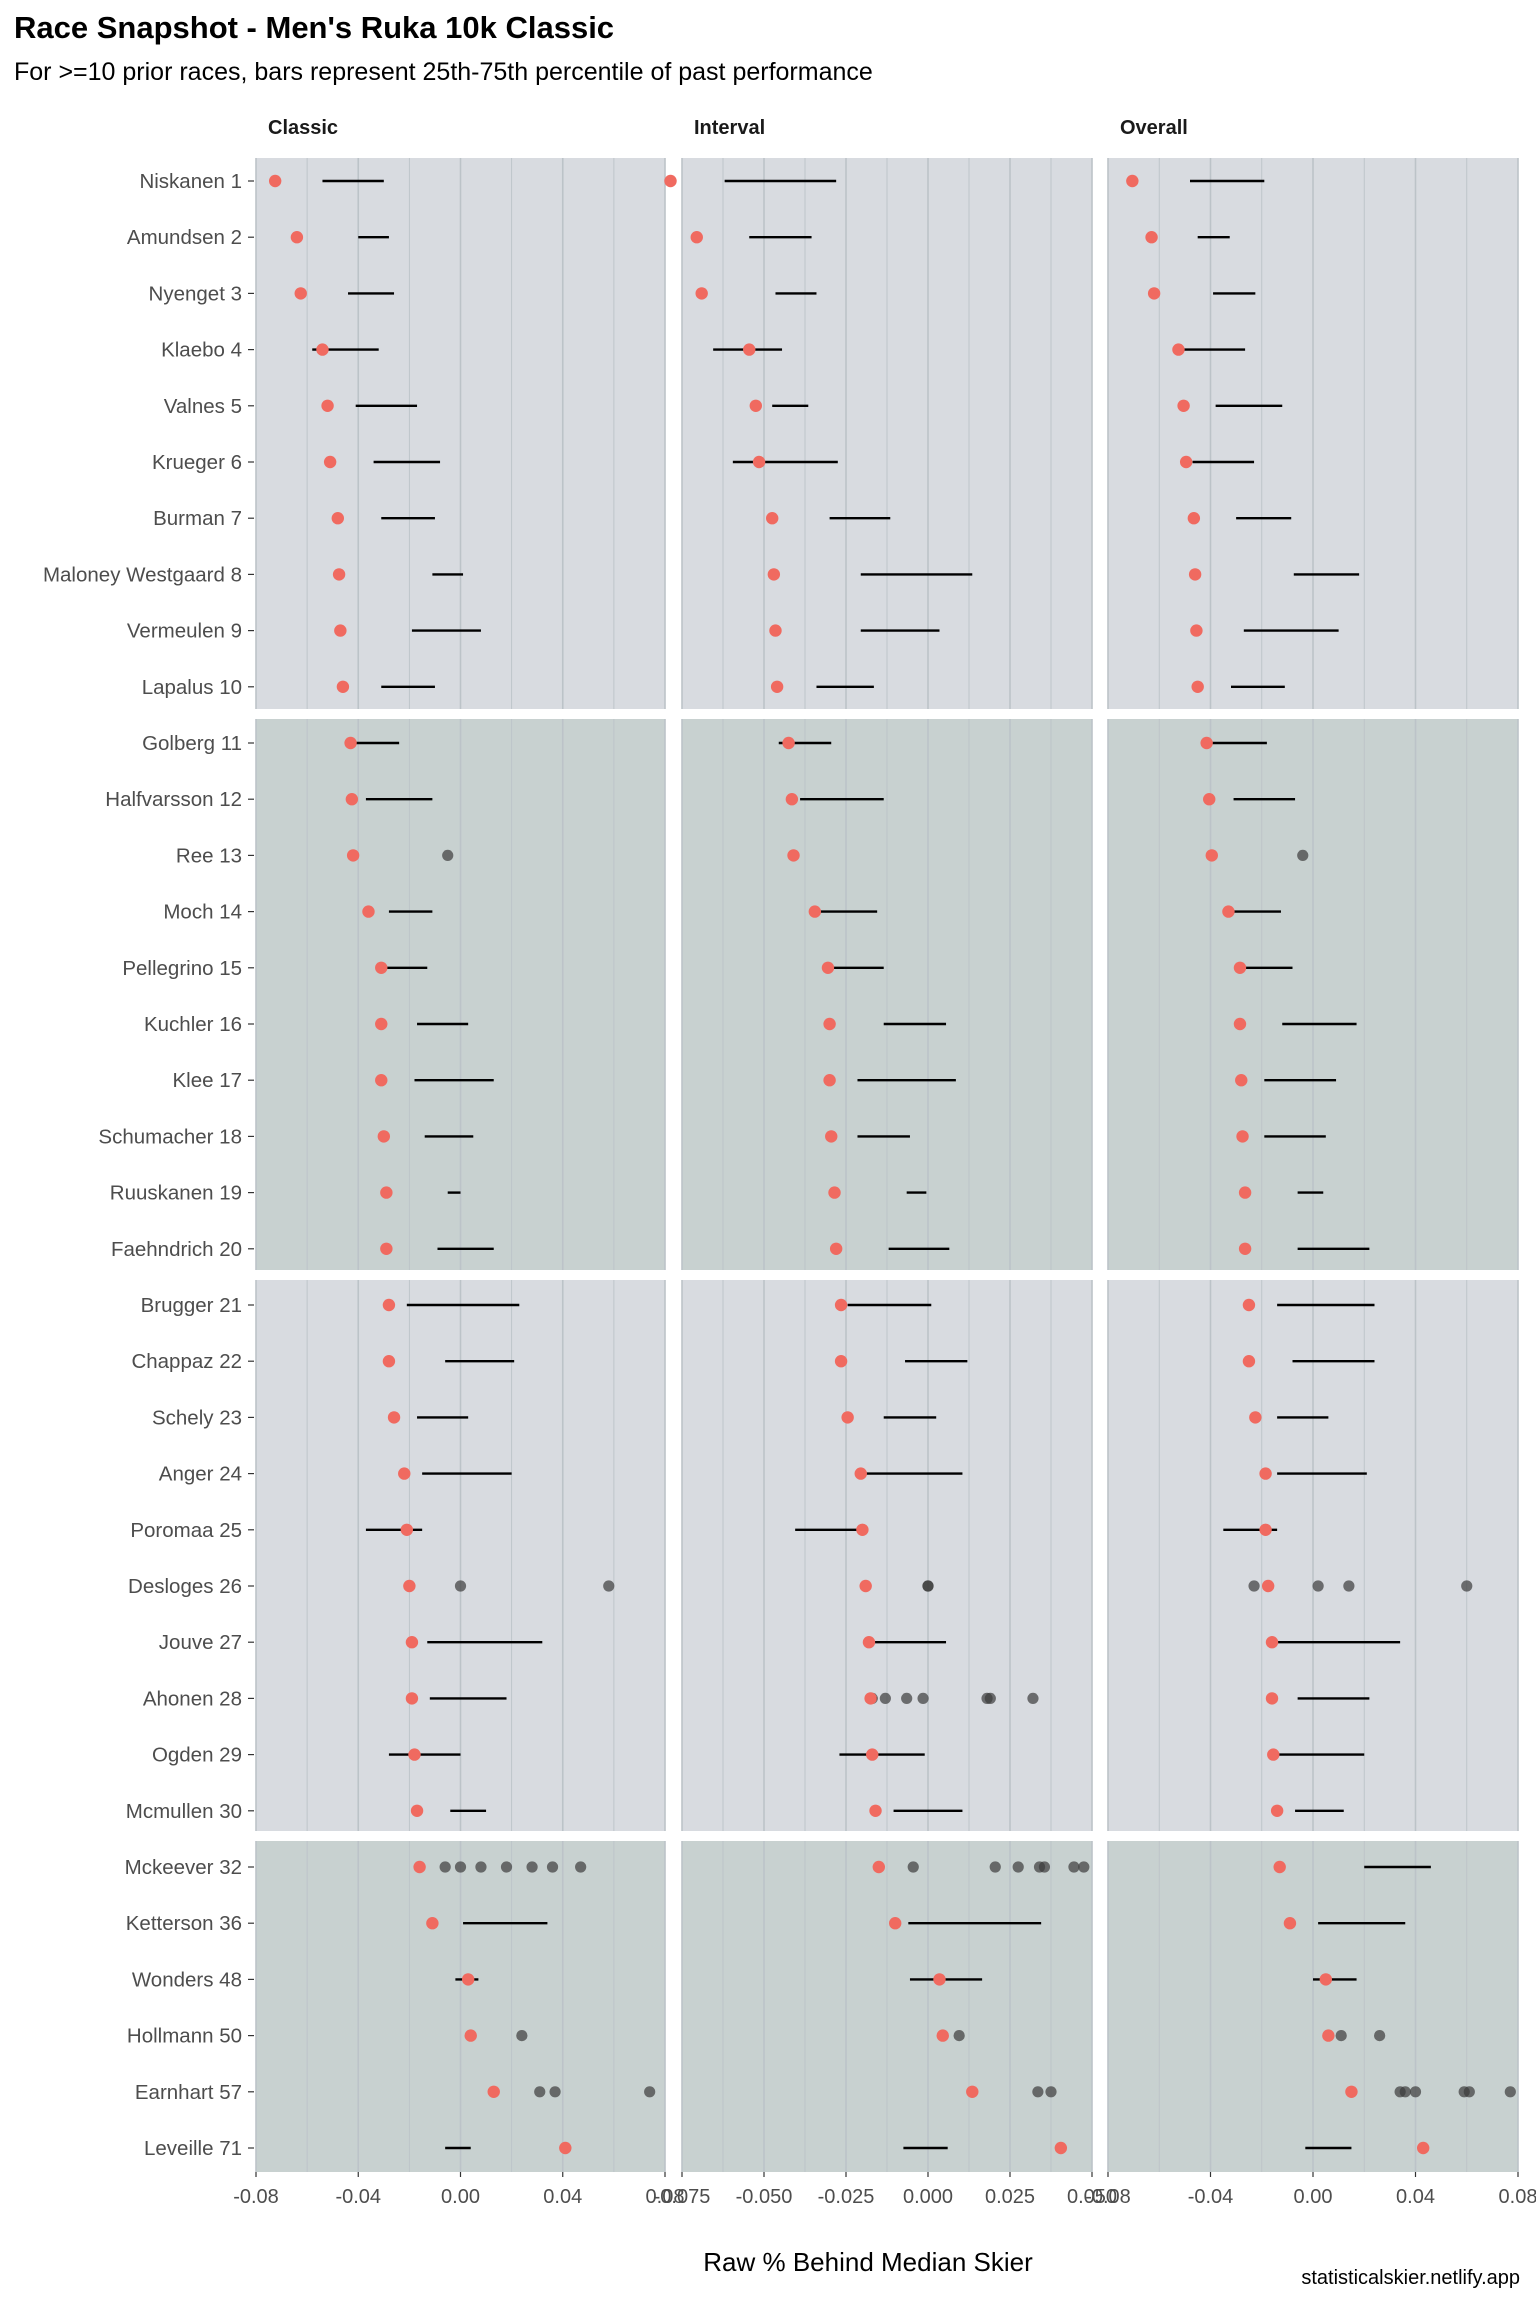 This screenshot has width=1536, height=2304. I want to click on x-tick-label: -0.050, so click(764, 2197).